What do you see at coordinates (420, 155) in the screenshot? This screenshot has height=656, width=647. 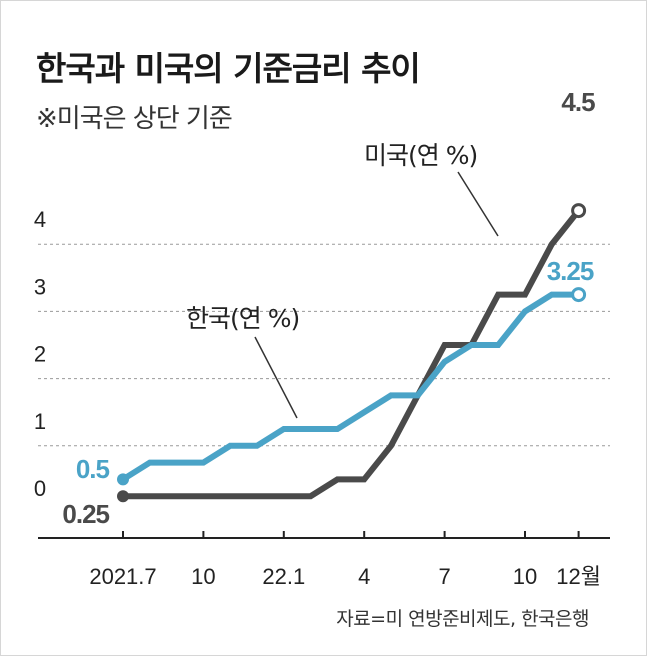 I see `us-series-name-label: 미국(연 %)` at bounding box center [420, 155].